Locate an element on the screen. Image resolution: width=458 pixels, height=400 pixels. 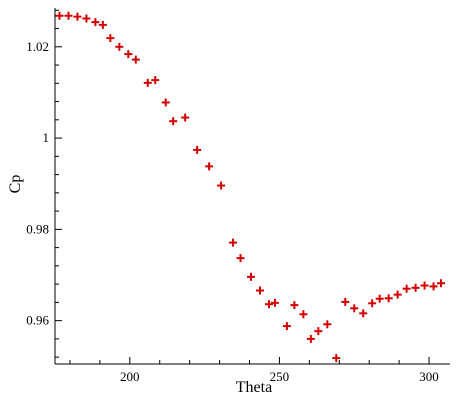
x-tick-label: 250 is located at coordinates (280, 376).